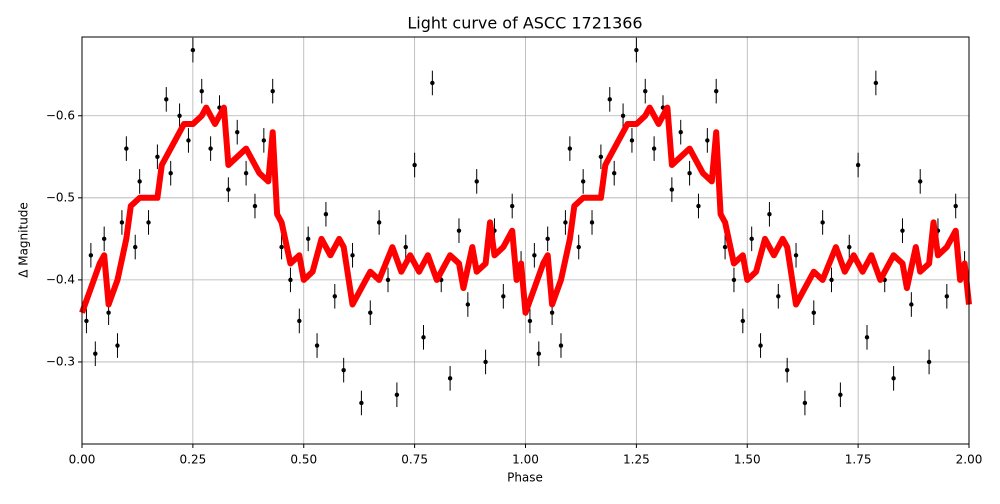 Image resolution: width=1000 pixels, height=504 pixels. Describe the element at coordinates (414, 460) in the screenshot. I see `x-tick-label: 0.75` at that location.